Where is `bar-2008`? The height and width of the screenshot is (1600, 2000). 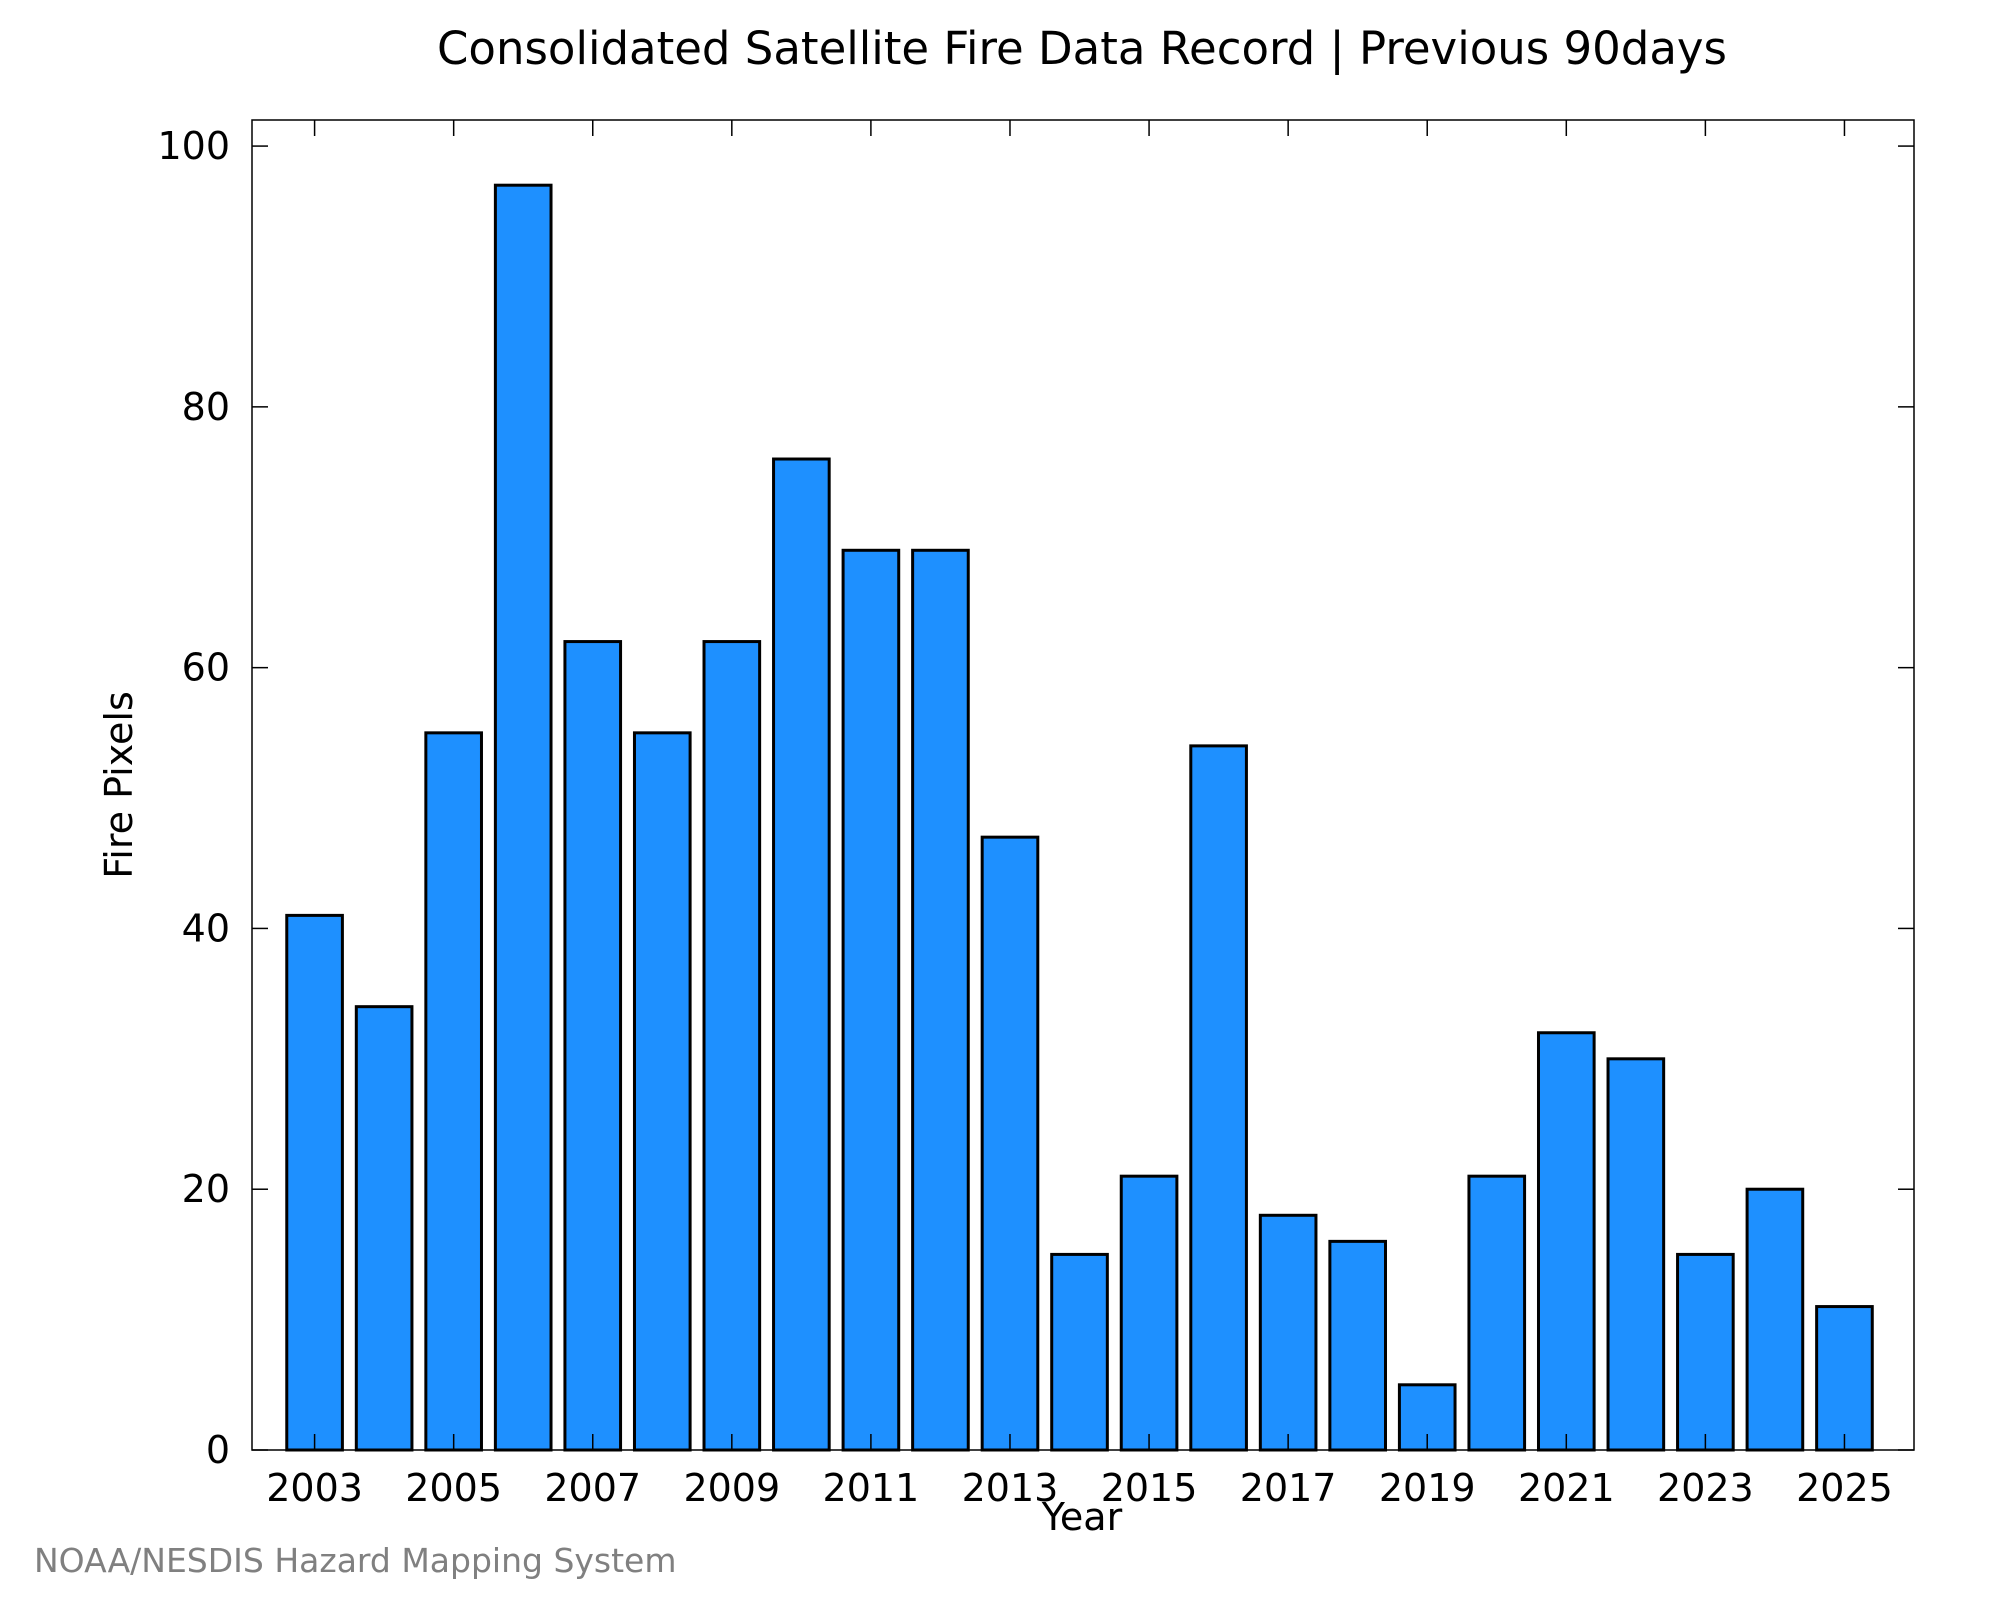
bar-2008 is located at coordinates (662, 1091).